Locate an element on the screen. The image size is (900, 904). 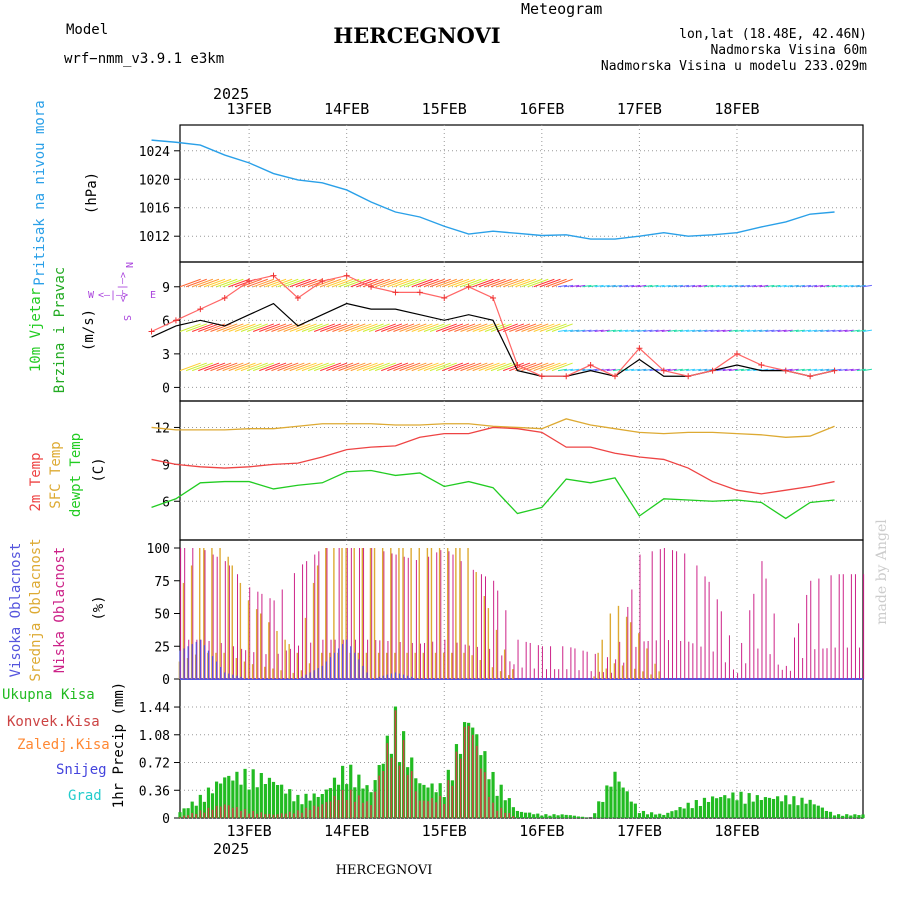
compass-west: W is located at coordinates (91, 295).